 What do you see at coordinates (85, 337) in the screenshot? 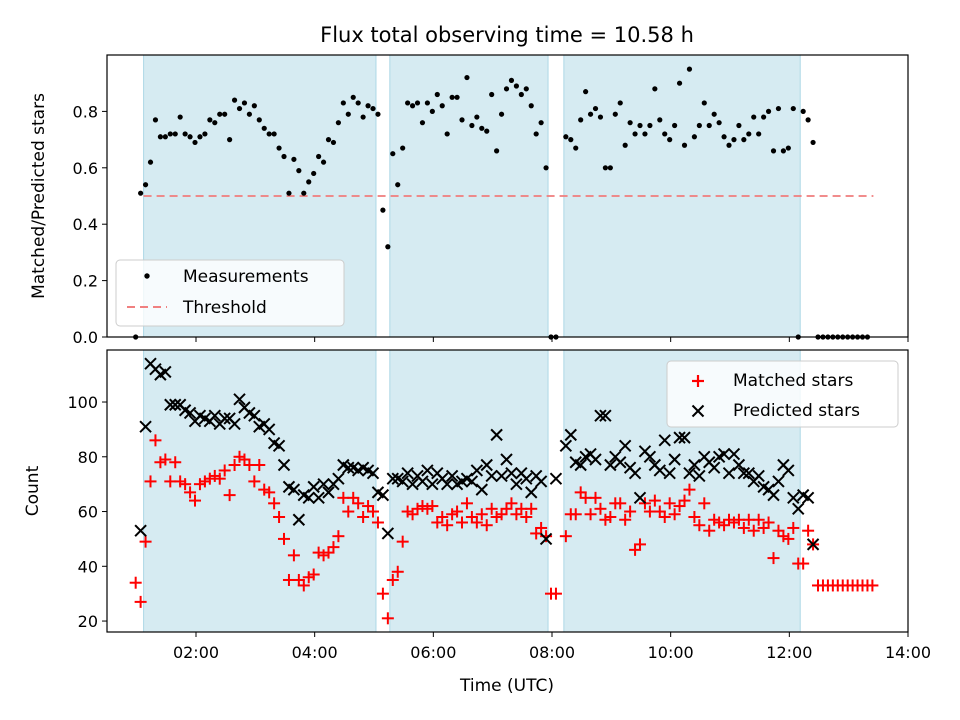
I see `y-tick-label: 0.0` at bounding box center [85, 337].